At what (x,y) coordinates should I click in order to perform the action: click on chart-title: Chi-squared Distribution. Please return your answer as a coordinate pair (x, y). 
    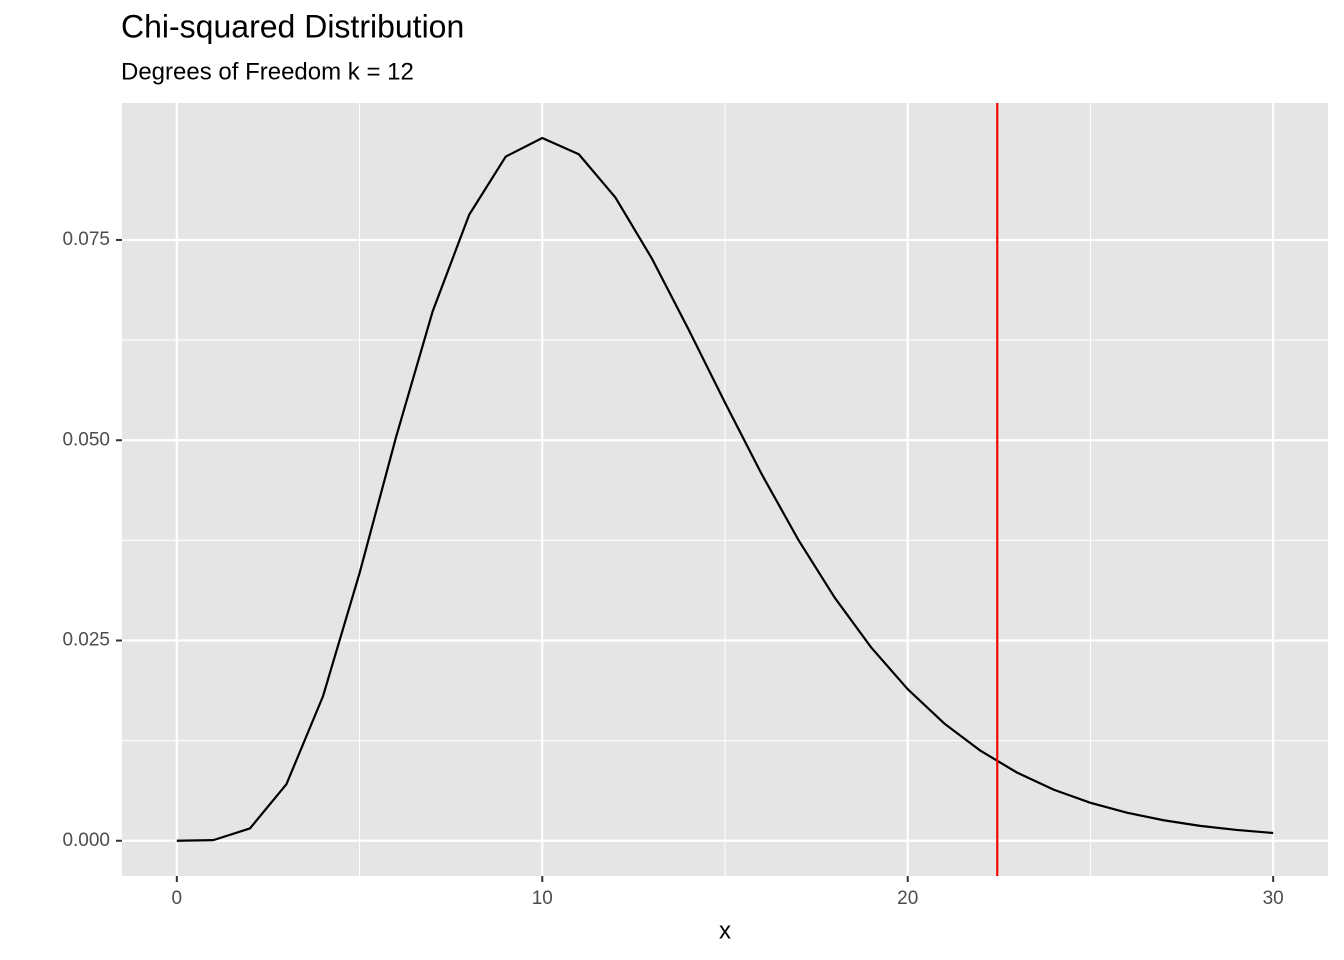
    Looking at the image, I should click on (292, 26).